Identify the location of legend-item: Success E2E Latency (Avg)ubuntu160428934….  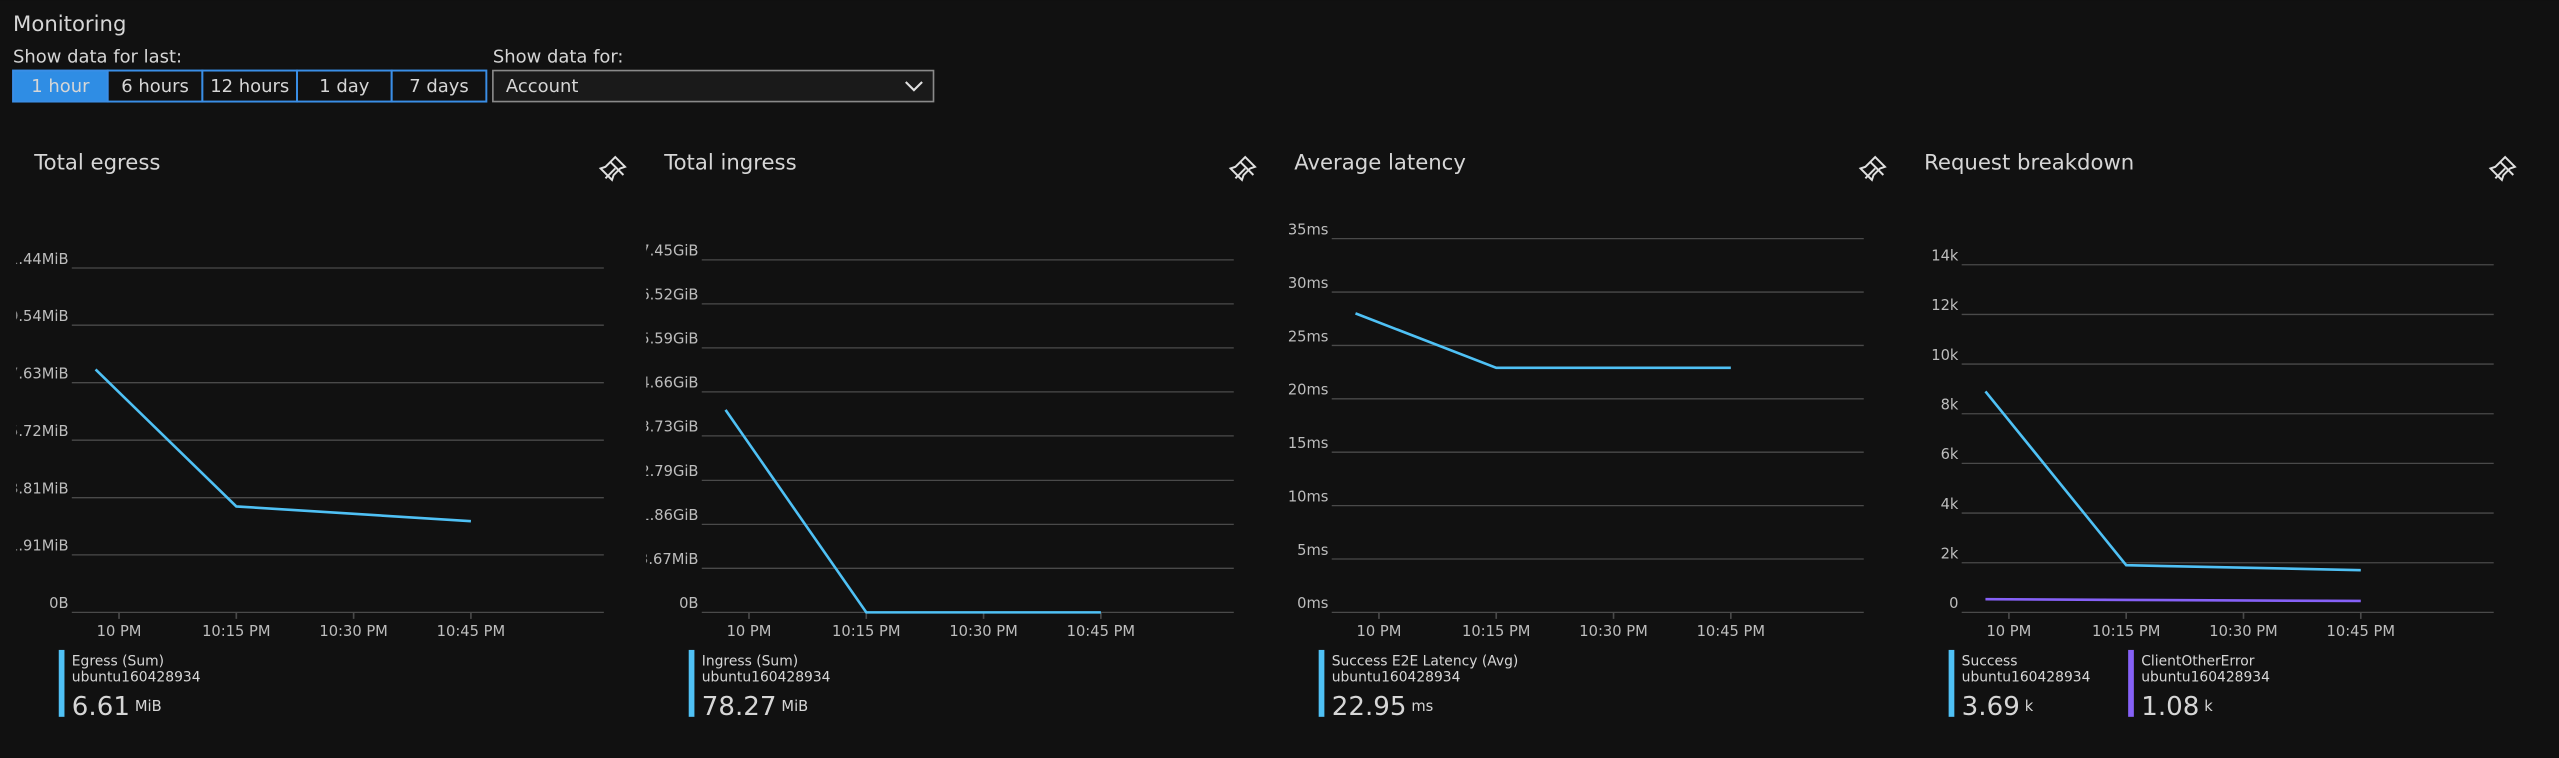
(1418, 685).